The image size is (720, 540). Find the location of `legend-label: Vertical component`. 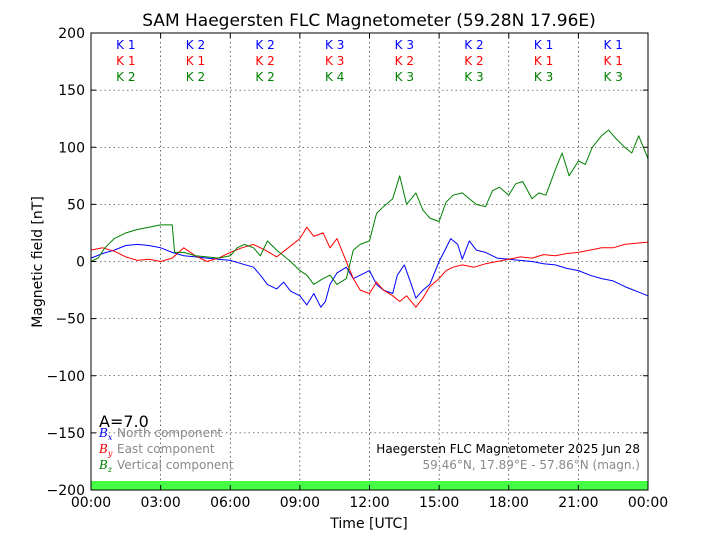

legend-label: Vertical component is located at coordinates (175, 465).